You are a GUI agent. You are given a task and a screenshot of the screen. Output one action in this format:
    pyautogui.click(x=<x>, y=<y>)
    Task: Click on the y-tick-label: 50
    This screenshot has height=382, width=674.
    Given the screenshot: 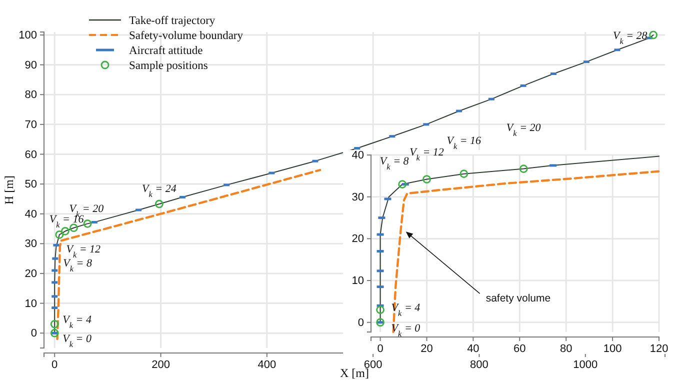 What is the action you would take?
    pyautogui.click(x=30, y=184)
    